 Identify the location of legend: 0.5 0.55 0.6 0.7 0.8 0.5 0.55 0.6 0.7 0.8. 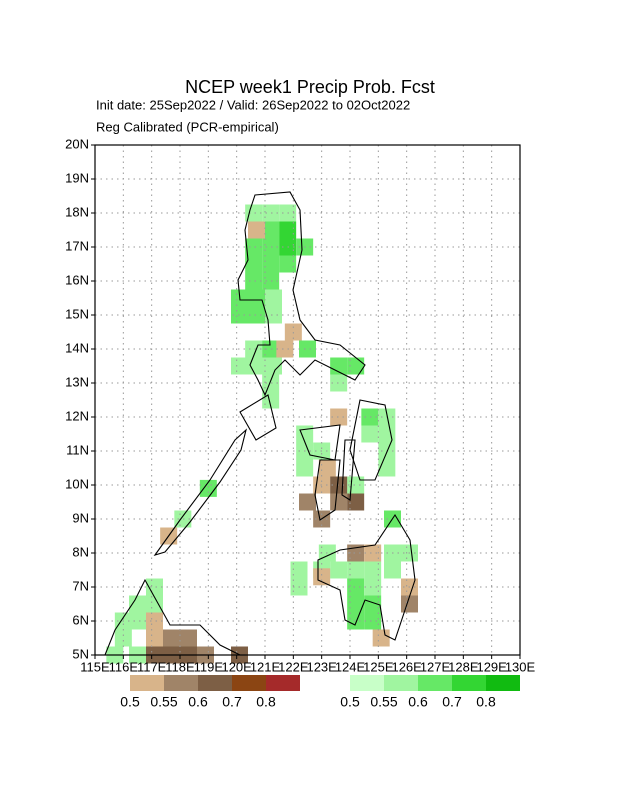
(320, 692).